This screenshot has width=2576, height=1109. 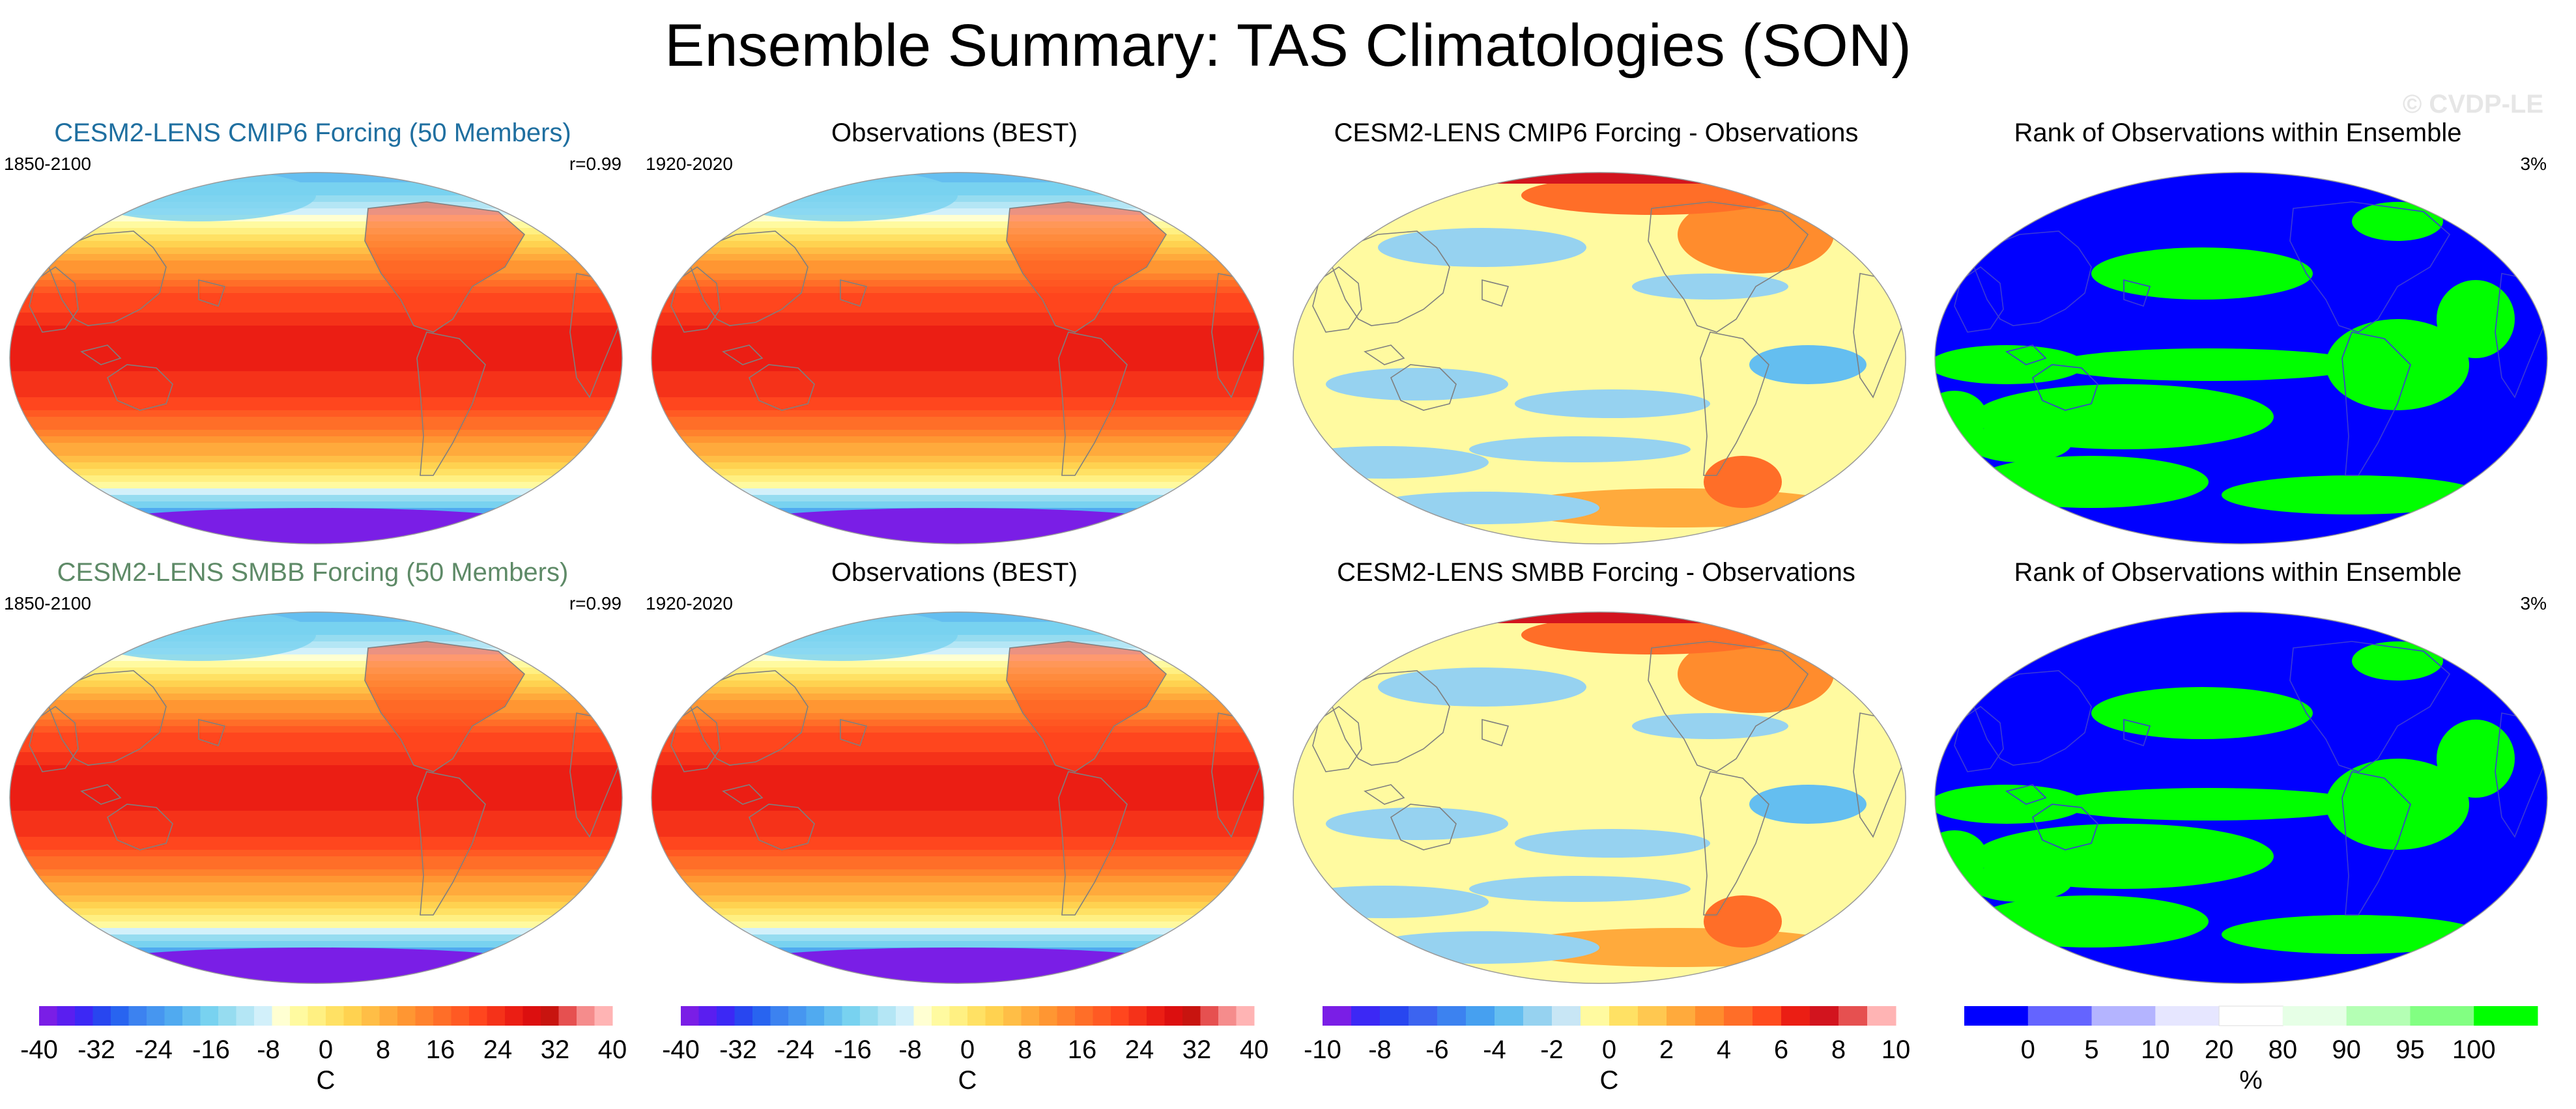 What do you see at coordinates (211, 1050) in the screenshot?
I see `colorbar-tick-label: -16` at bounding box center [211, 1050].